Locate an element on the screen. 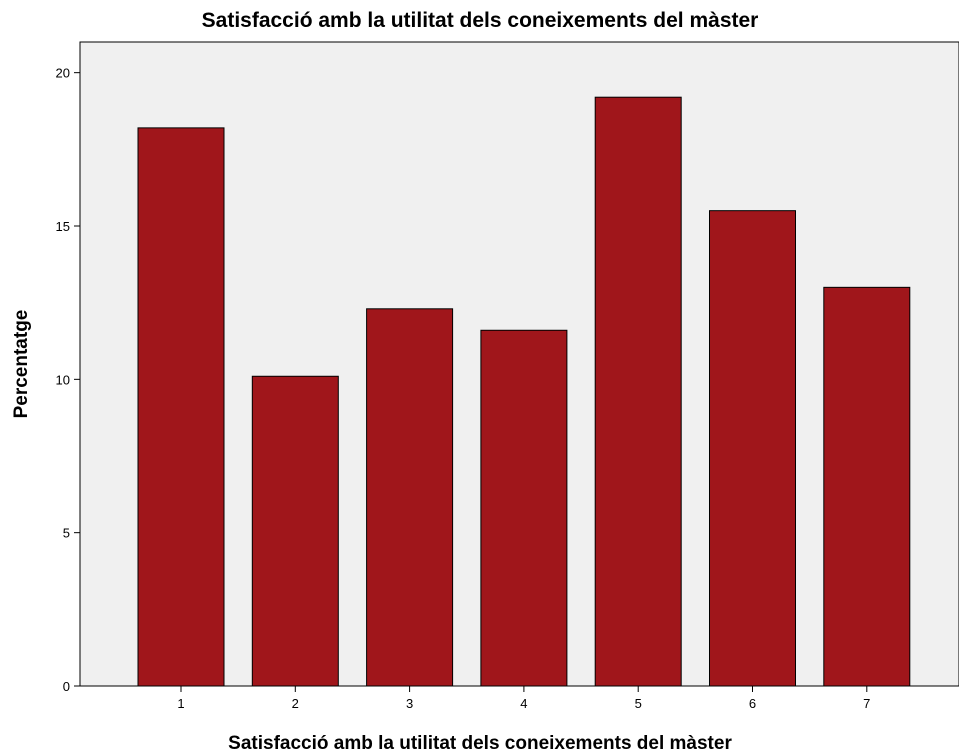 This screenshot has height=756, width=959. y-tick-label: 15 is located at coordinates (63, 226).